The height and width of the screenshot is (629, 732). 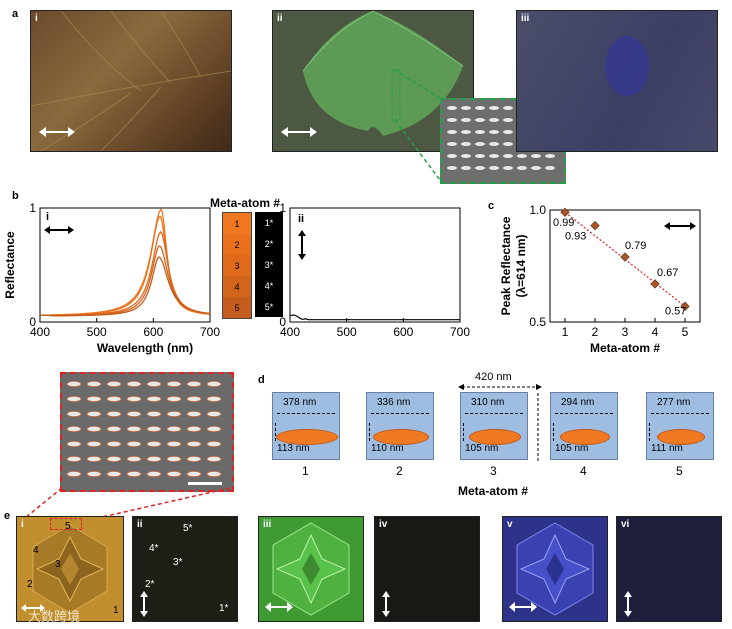 I want to click on region-label-4: 4, so click(x=36, y=550).